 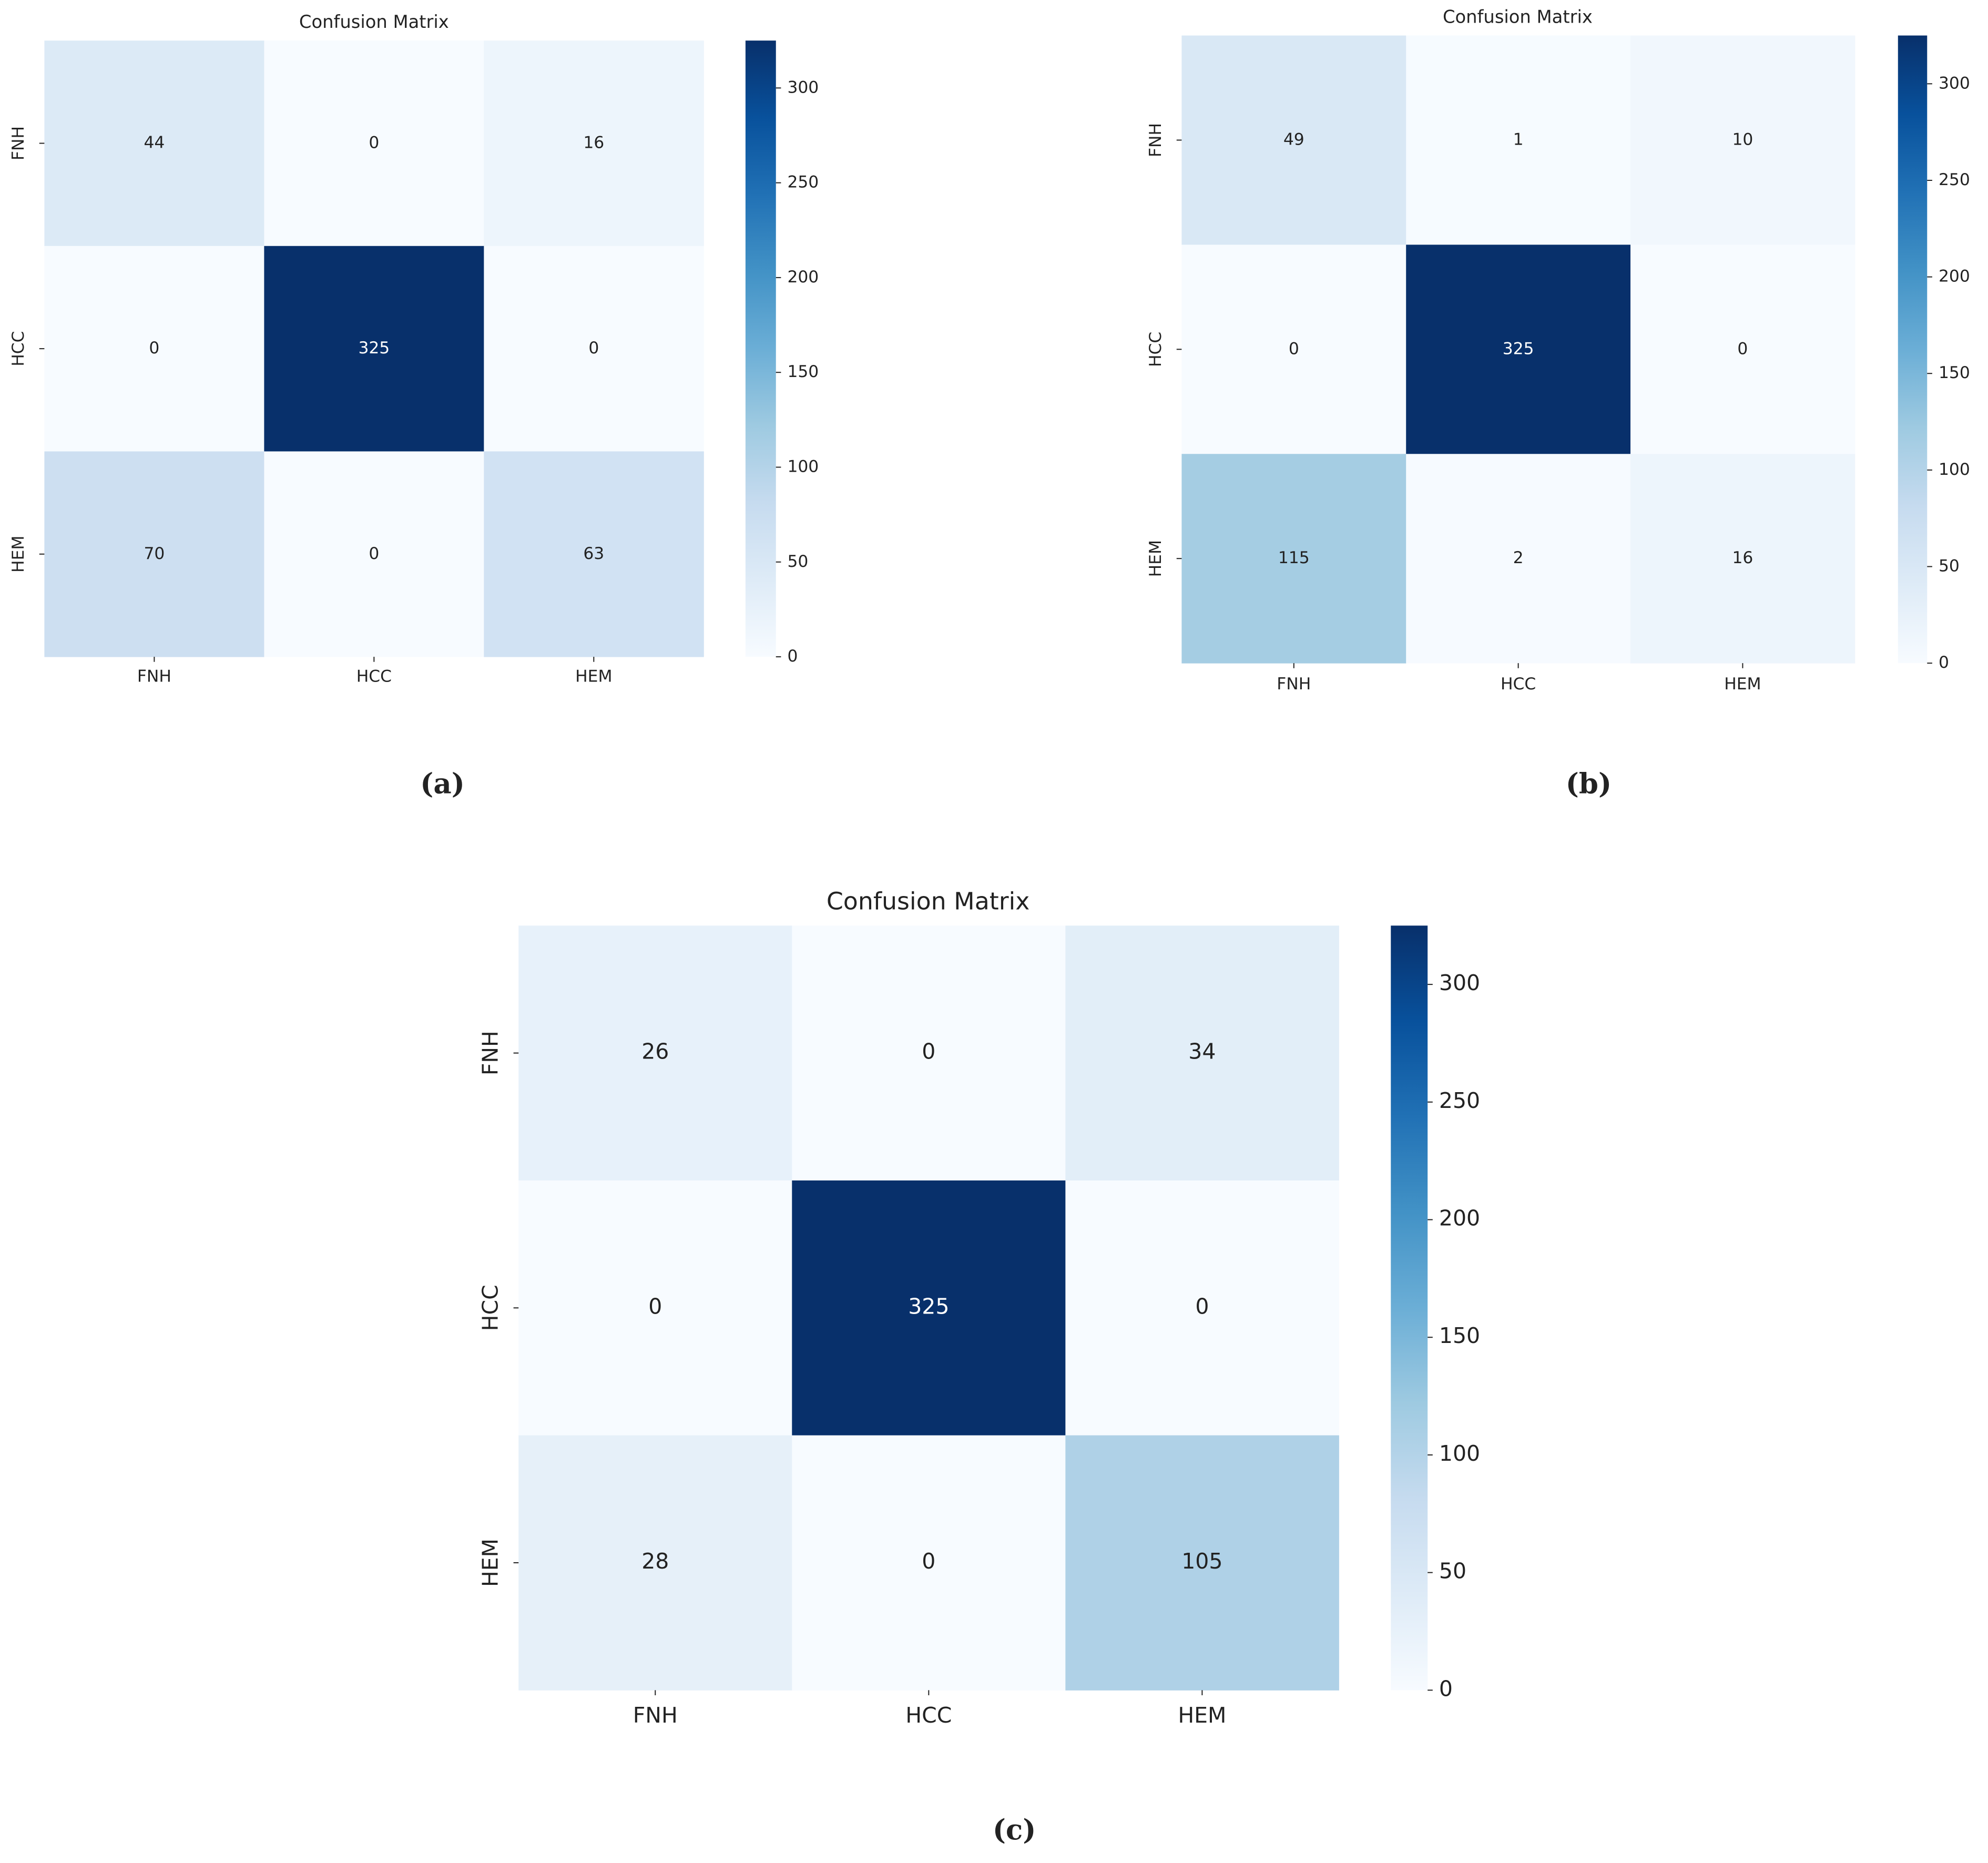 What do you see at coordinates (1589, 783) in the screenshot?
I see `panel-caption: (b)` at bounding box center [1589, 783].